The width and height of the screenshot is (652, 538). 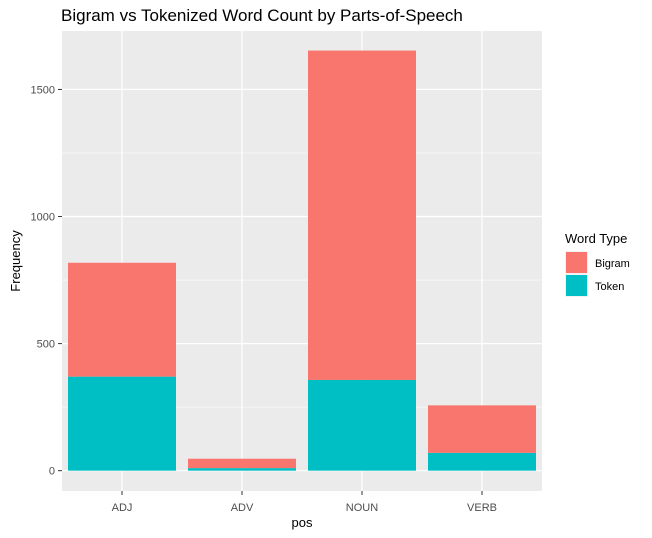 I want to click on legend: Word Type Bigram Token, so click(x=597, y=264).